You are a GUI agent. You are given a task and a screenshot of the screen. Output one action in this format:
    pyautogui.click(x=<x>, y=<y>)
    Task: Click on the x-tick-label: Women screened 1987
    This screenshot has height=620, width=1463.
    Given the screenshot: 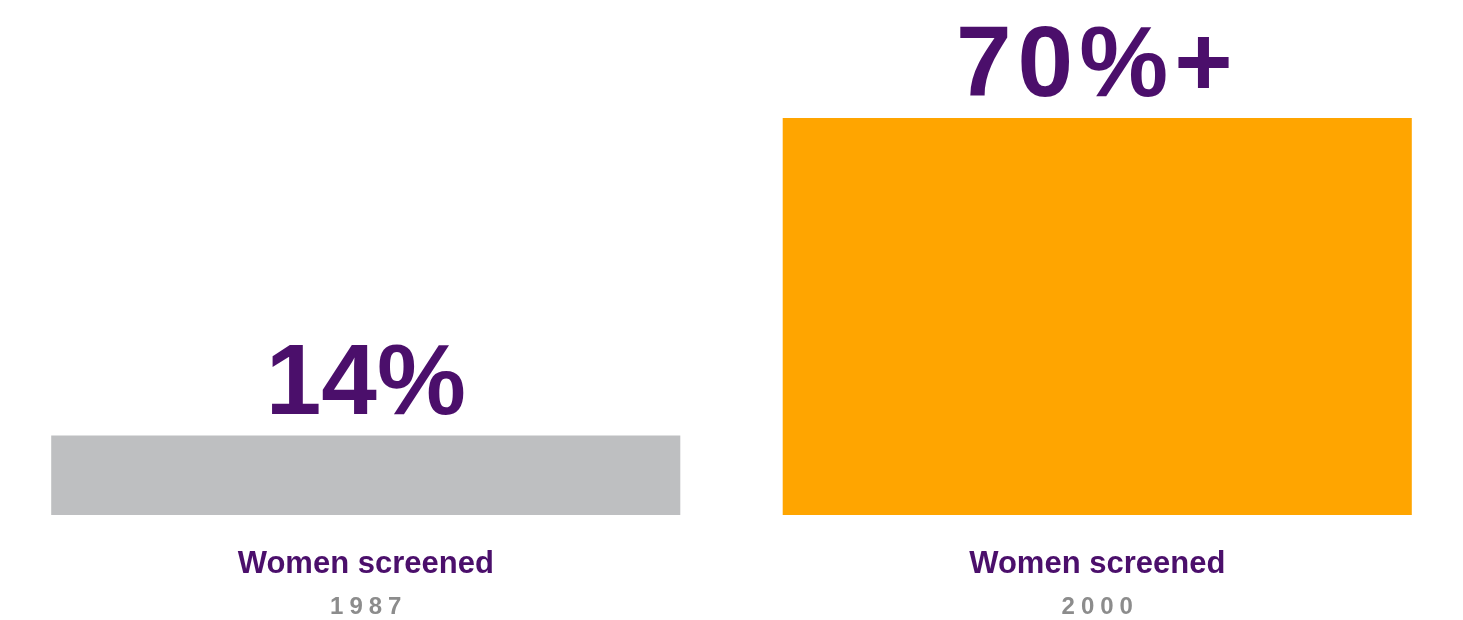 What is the action you would take?
    pyautogui.click(x=365, y=582)
    